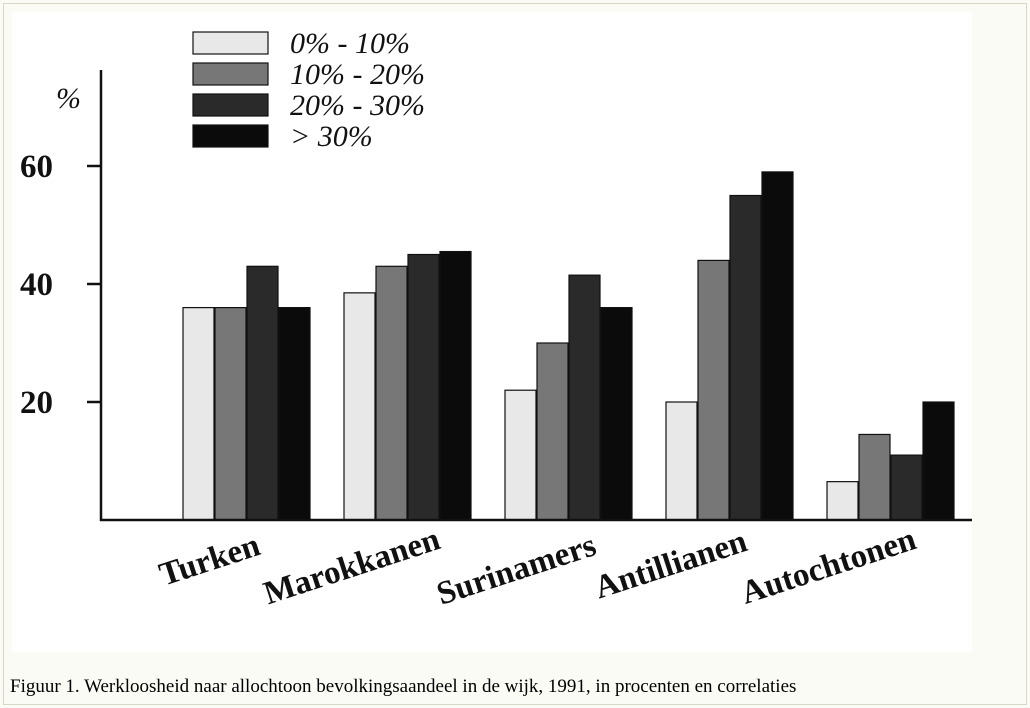 The height and width of the screenshot is (708, 1030). Describe the element at coordinates (60, 251) in the screenshot. I see `y-ticks-layer: 20 40 60%` at that location.